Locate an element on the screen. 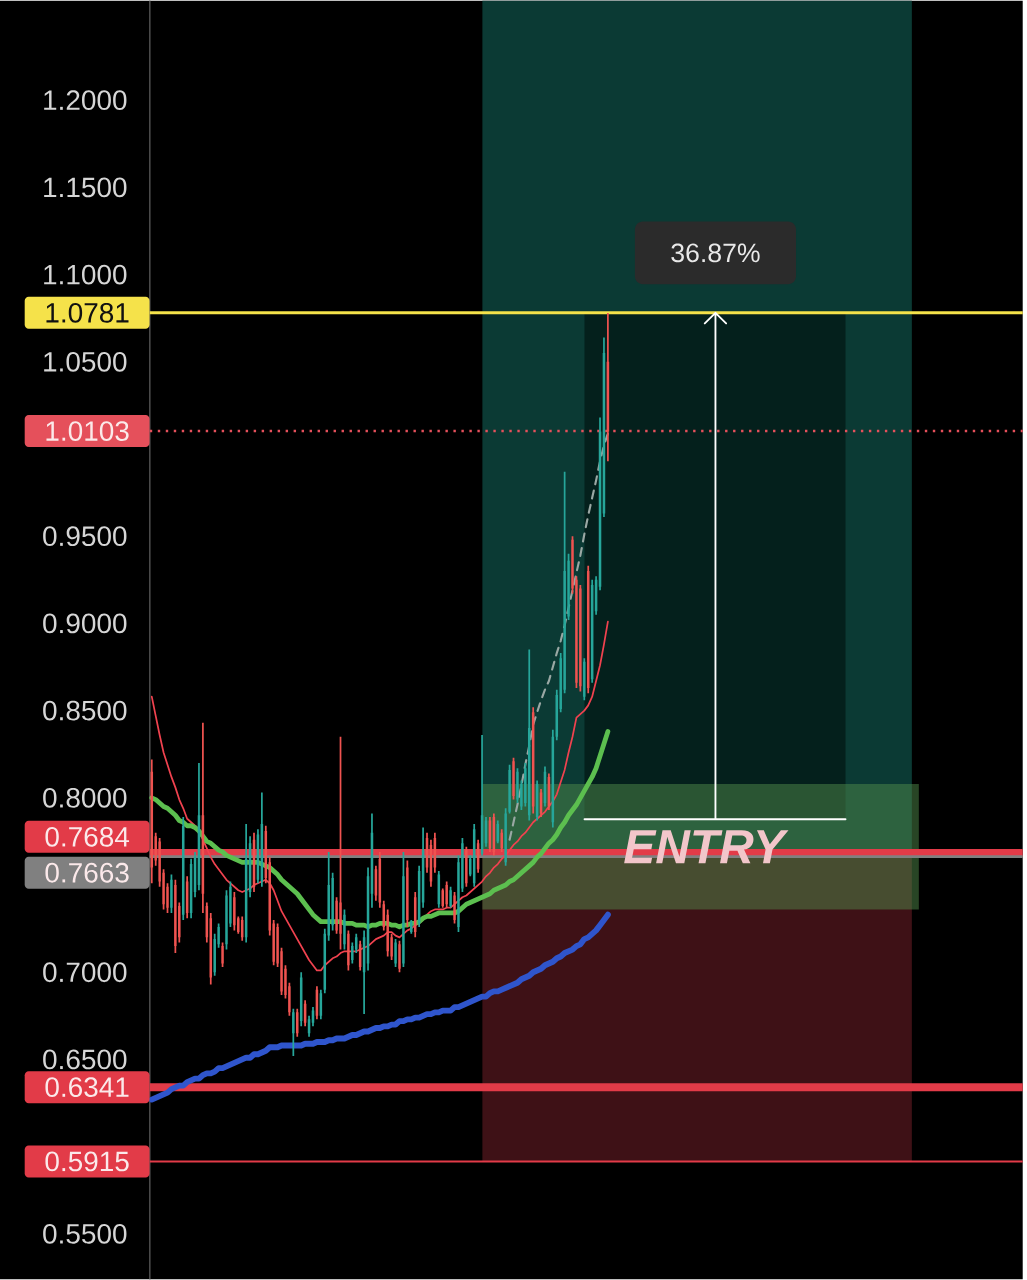 This screenshot has width=1027, height=1280. y-tick-label: 0.8000 is located at coordinates (85, 797).